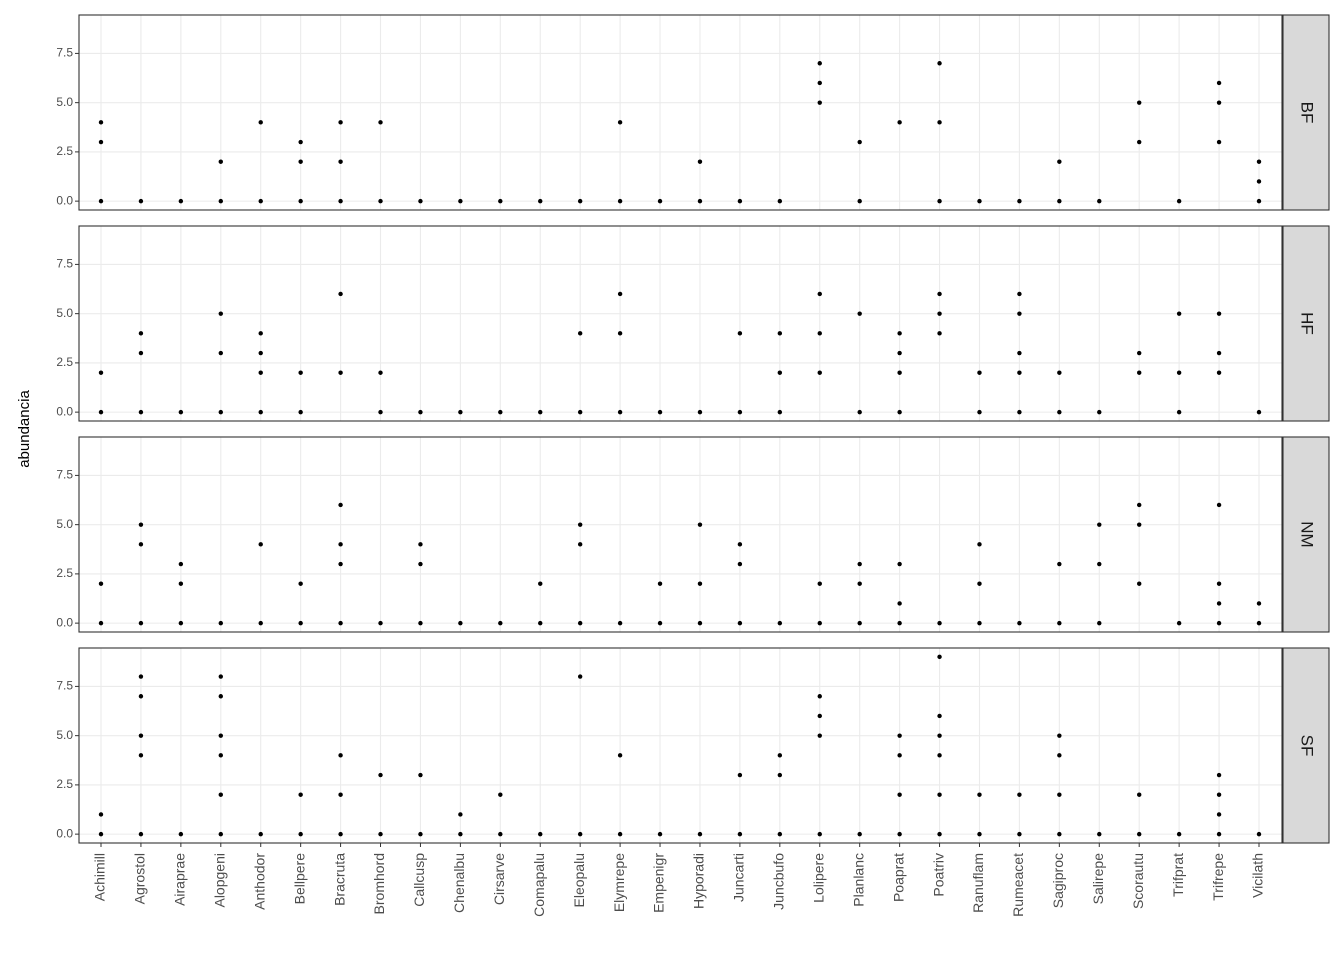 This screenshot has width=1344, height=960. Describe the element at coordinates (1178, 875) in the screenshot. I see `x-tick-label: Trifprat` at that location.